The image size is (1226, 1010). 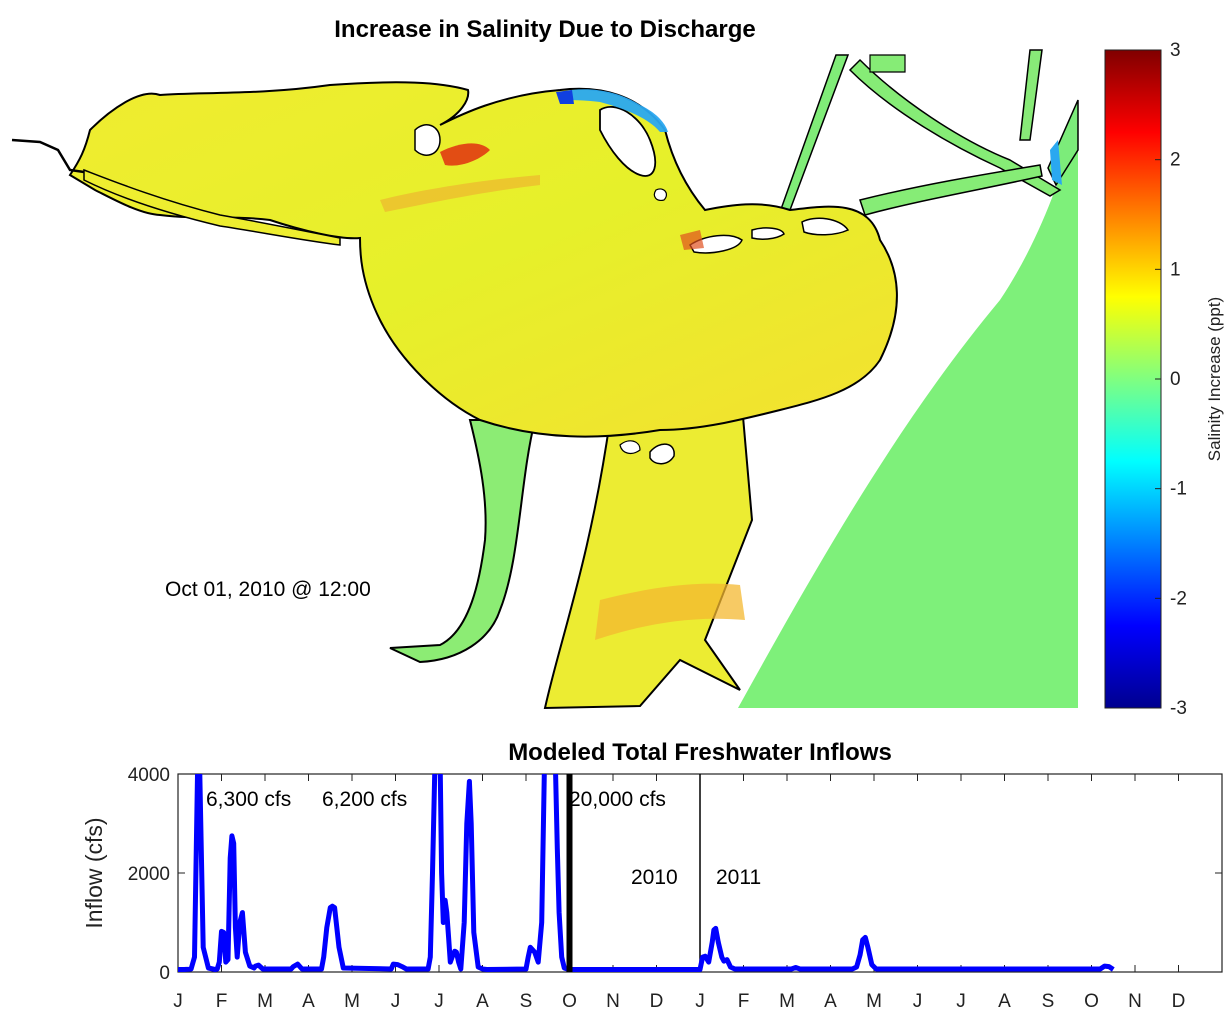 What do you see at coordinates (427, 140) in the screenshot?
I see `island-west` at bounding box center [427, 140].